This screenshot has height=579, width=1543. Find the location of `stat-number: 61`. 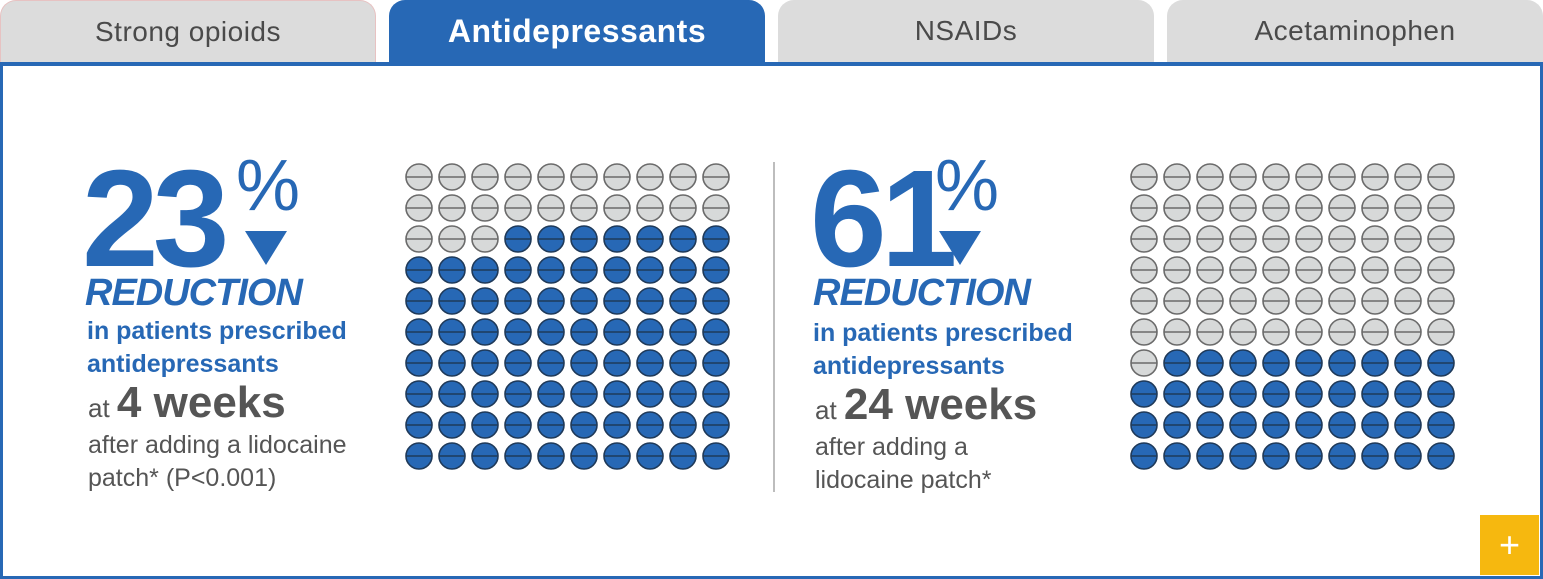

stat-number: 61 is located at coordinates (883, 219).